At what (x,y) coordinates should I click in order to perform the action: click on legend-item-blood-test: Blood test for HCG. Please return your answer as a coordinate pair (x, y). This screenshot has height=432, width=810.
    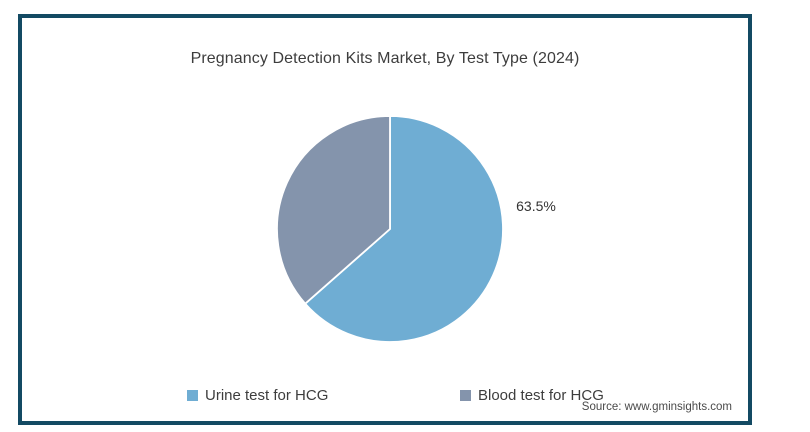
    Looking at the image, I should click on (532, 395).